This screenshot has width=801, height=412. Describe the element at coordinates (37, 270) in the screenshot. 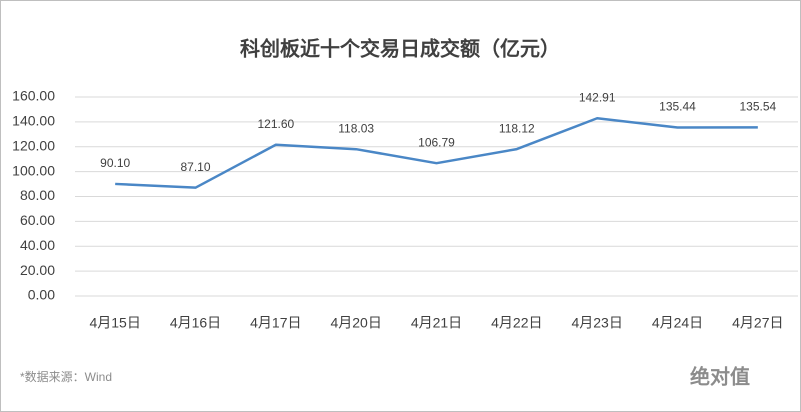

I see `y-tick-label: 20.00` at that location.